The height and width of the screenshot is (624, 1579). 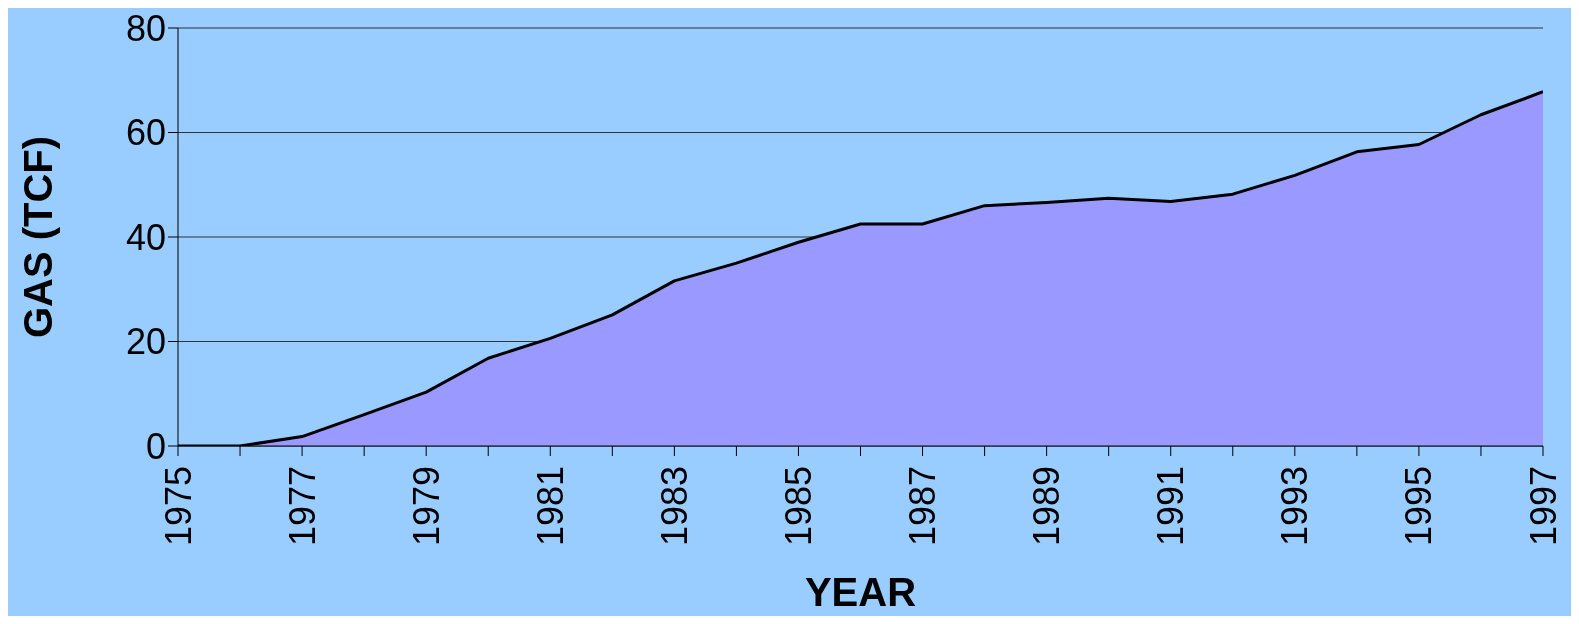 I want to click on x-tick-label: 1991, so click(x=1171, y=506).